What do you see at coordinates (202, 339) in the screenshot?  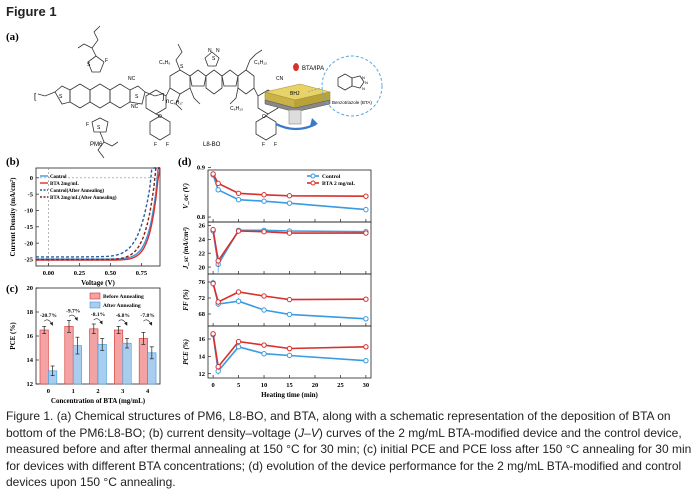 I see `y-tick-label: 16` at bounding box center [202, 339].